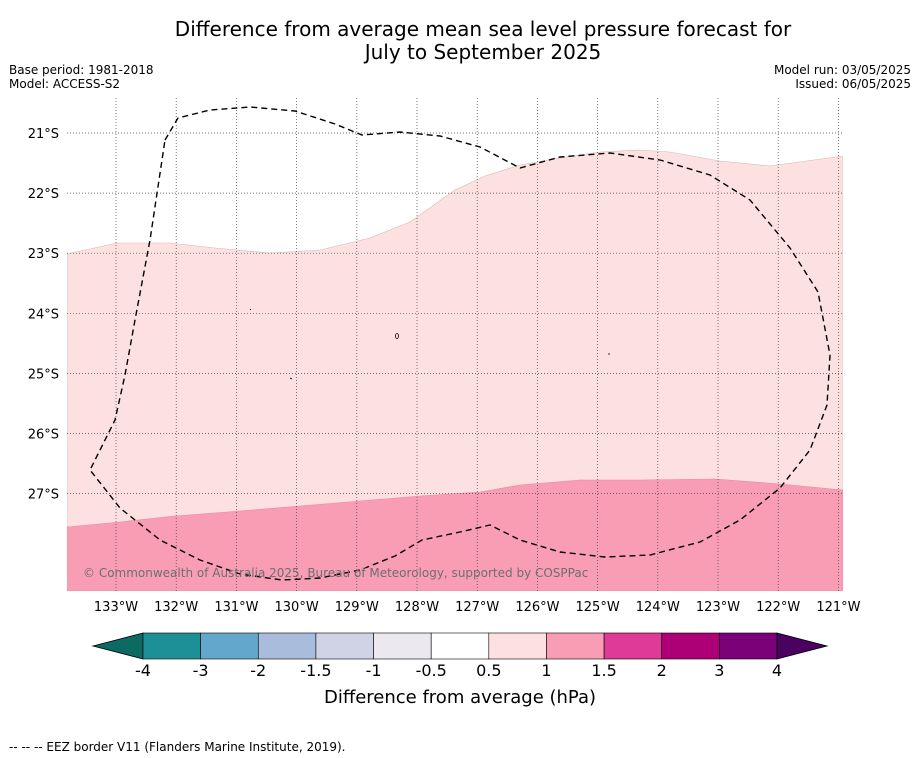 The height and width of the screenshot is (758, 919). What do you see at coordinates (718, 607) in the screenshot?
I see `longitude-label: 123°W` at bounding box center [718, 607].